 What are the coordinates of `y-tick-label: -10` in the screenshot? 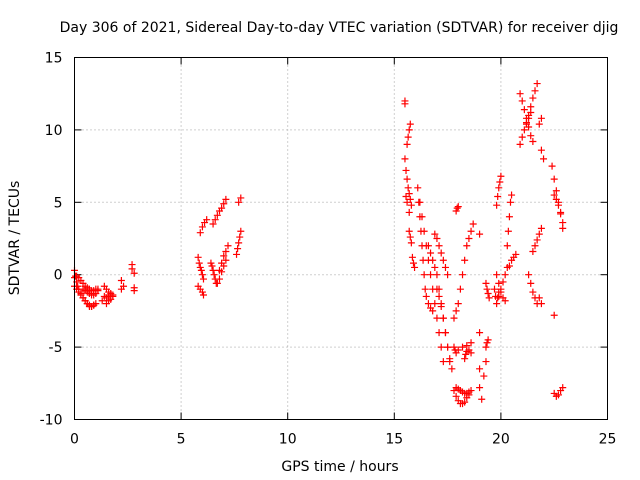 It's located at (51, 421).